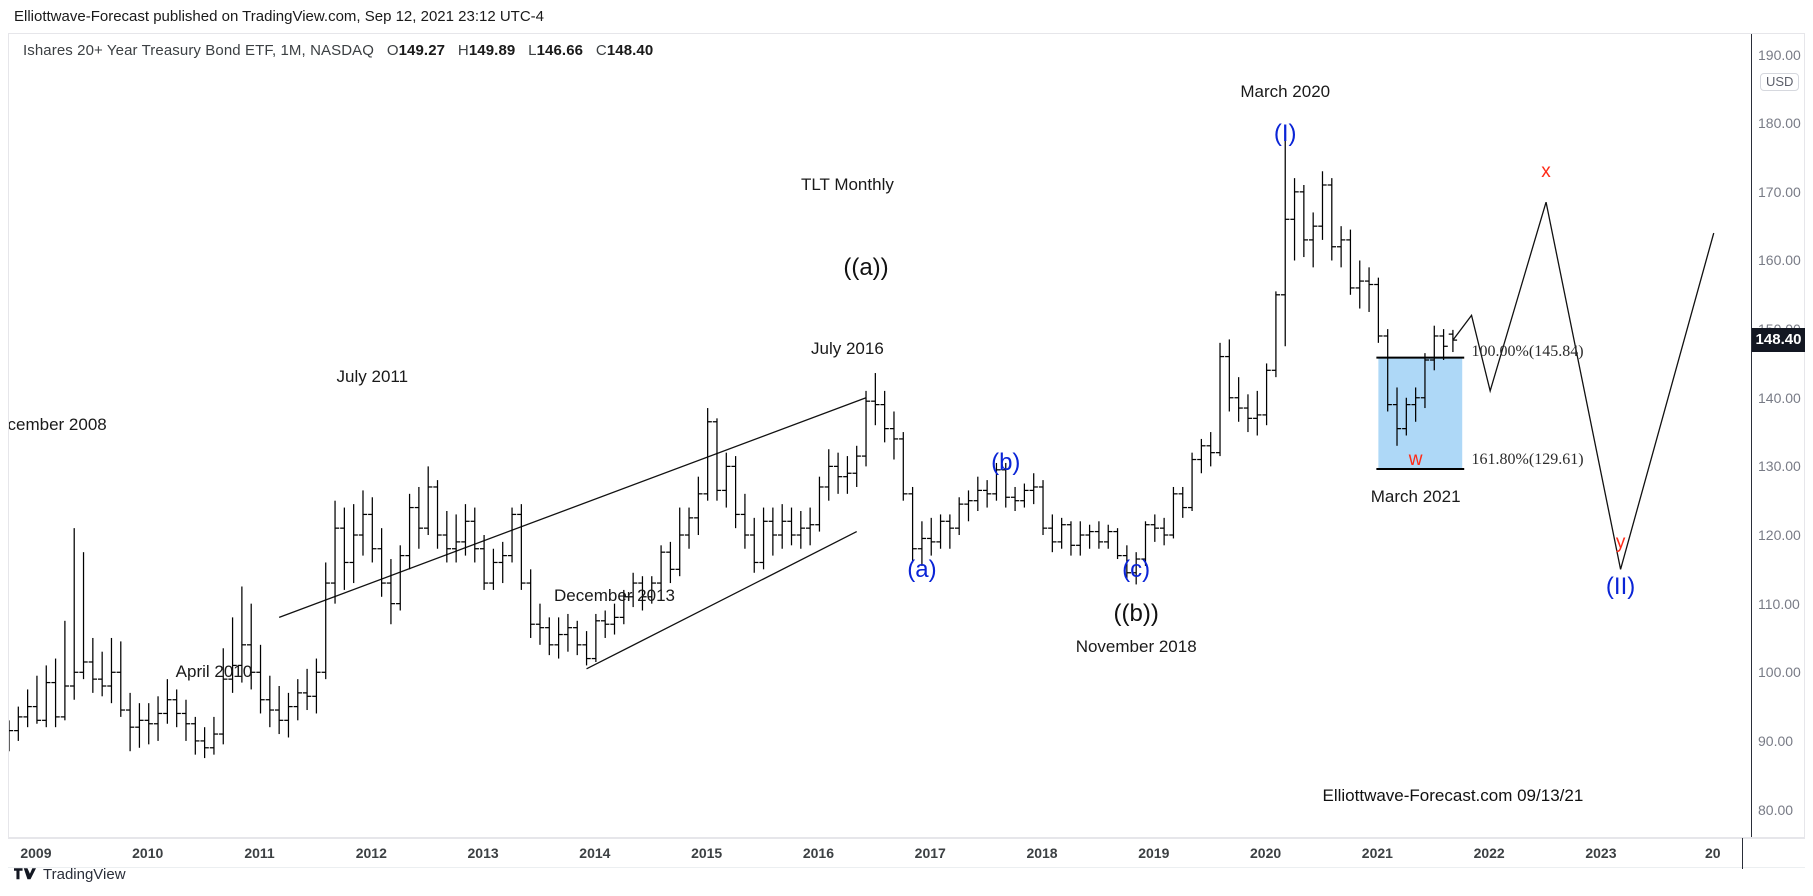 This screenshot has height=896, width=1813. Describe the element at coordinates (922, 569) in the screenshot. I see `wave-label-a-minor: (a)` at that location.